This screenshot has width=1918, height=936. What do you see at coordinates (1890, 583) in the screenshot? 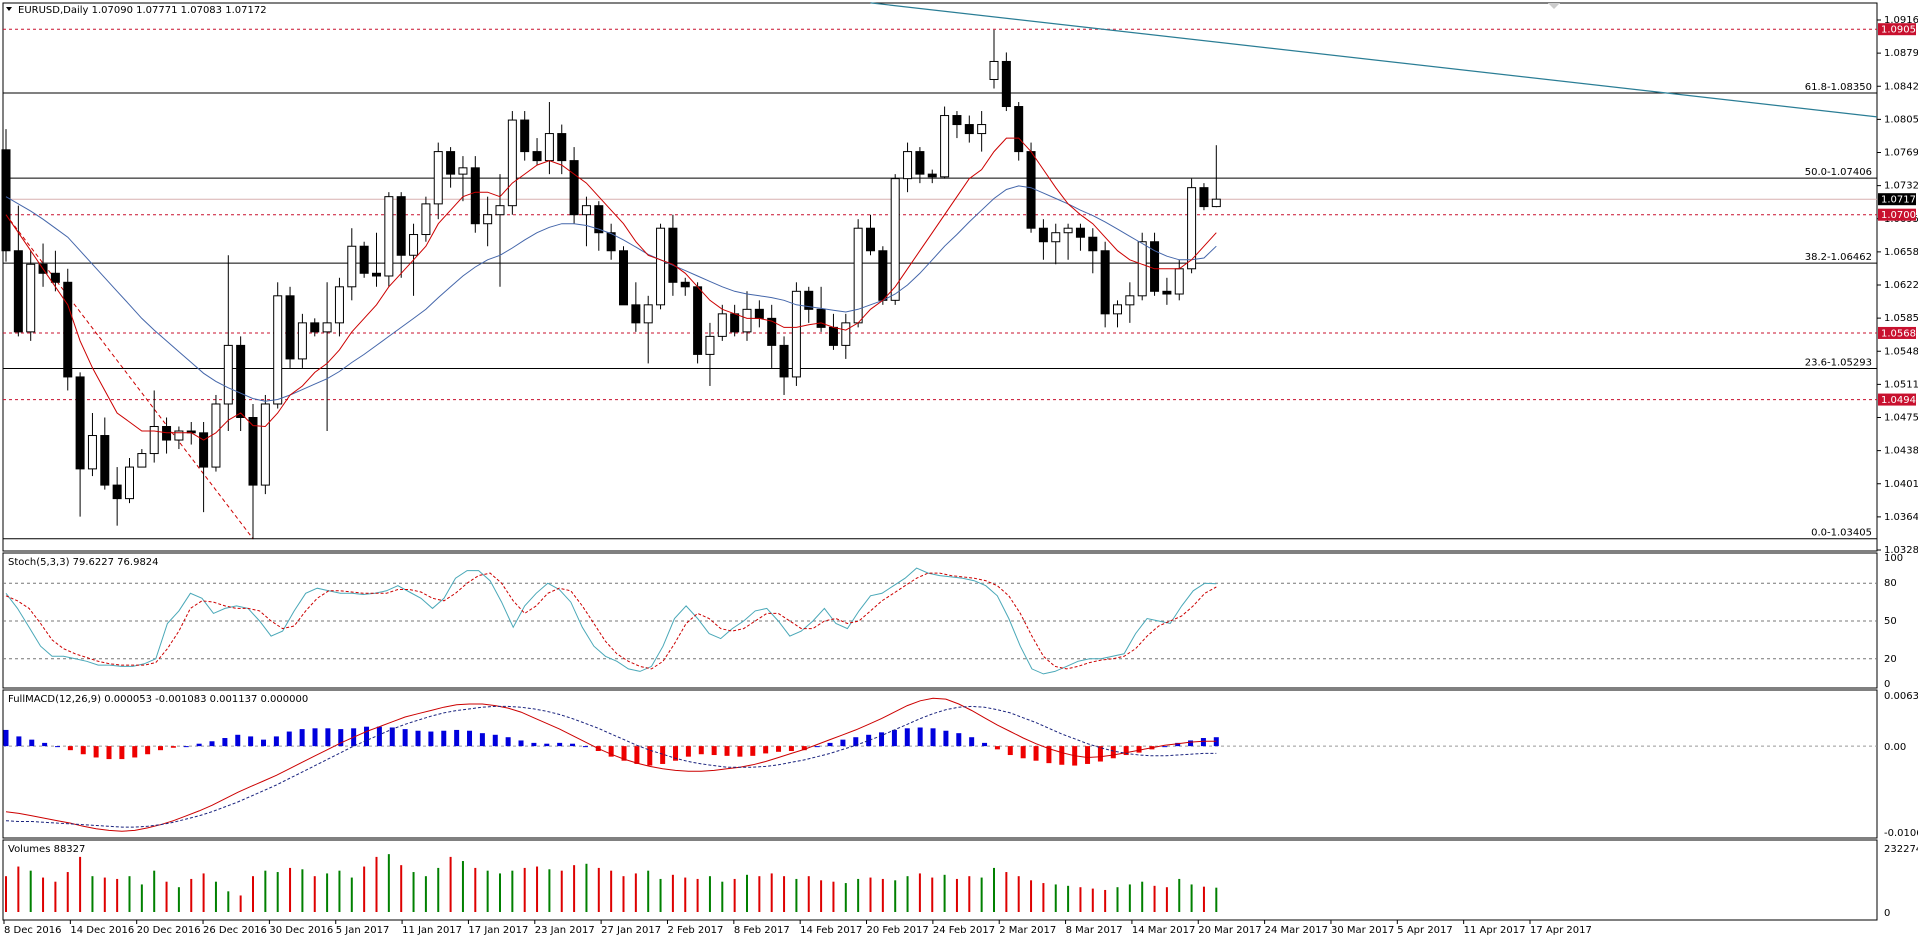
I see `stoch-tick-label: 80` at bounding box center [1890, 583].